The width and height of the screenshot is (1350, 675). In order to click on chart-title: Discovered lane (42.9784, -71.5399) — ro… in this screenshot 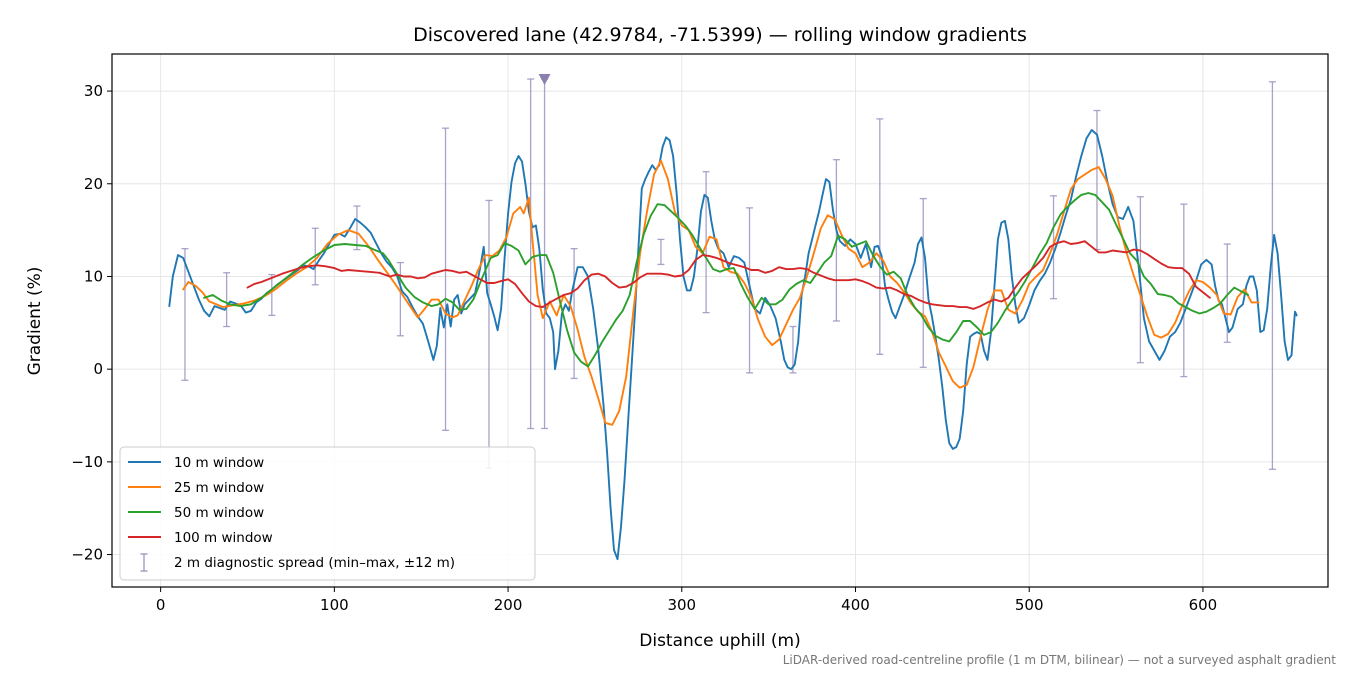, I will do `click(720, 35)`.